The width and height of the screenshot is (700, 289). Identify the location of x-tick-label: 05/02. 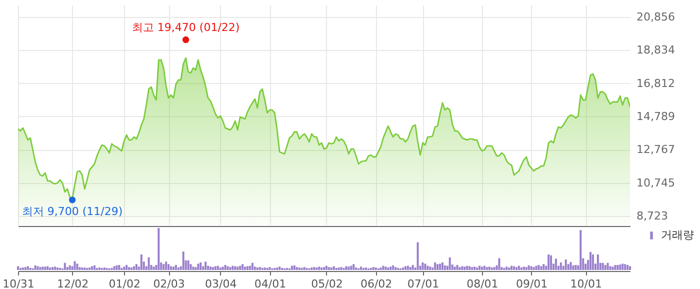
(327, 283).